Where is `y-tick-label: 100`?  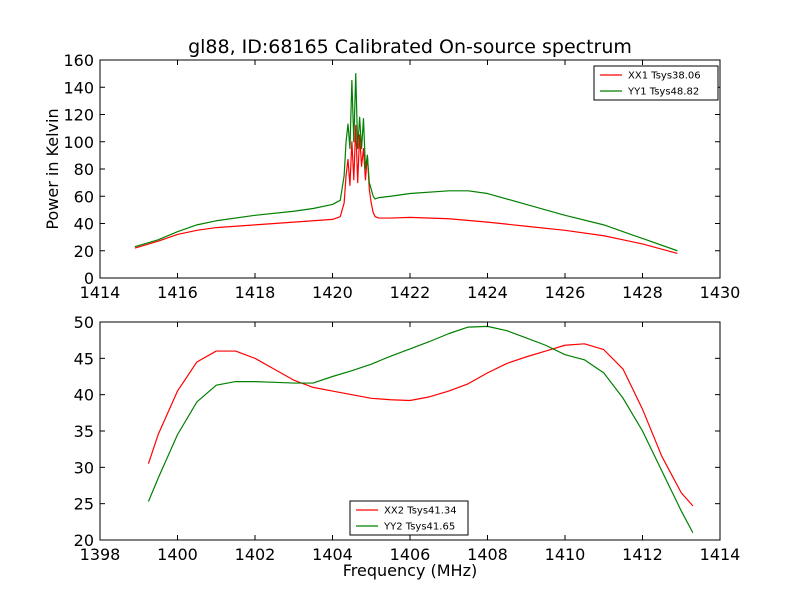
y-tick-label: 100 is located at coordinates (78, 142).